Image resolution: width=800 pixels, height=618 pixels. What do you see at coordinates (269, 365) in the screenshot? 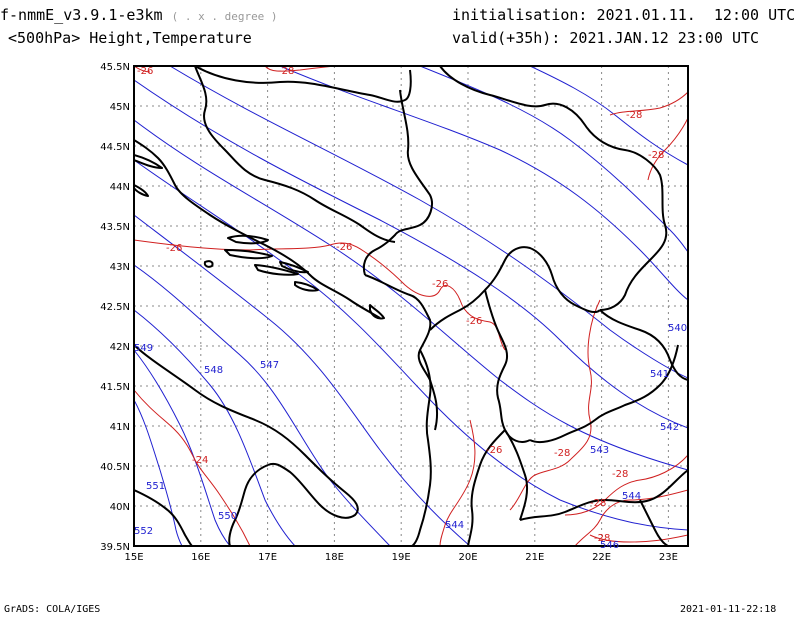
I see `height-label: 547` at bounding box center [269, 365].